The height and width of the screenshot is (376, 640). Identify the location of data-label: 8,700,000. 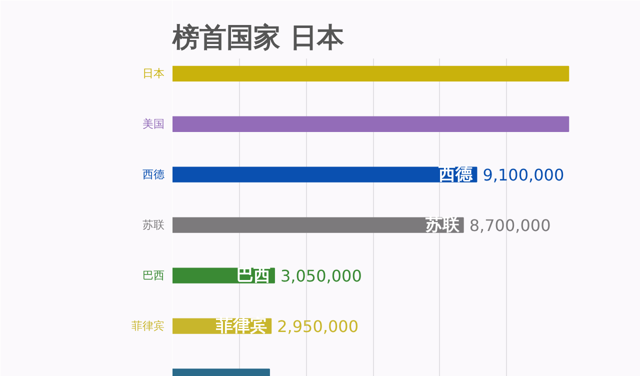
(510, 226).